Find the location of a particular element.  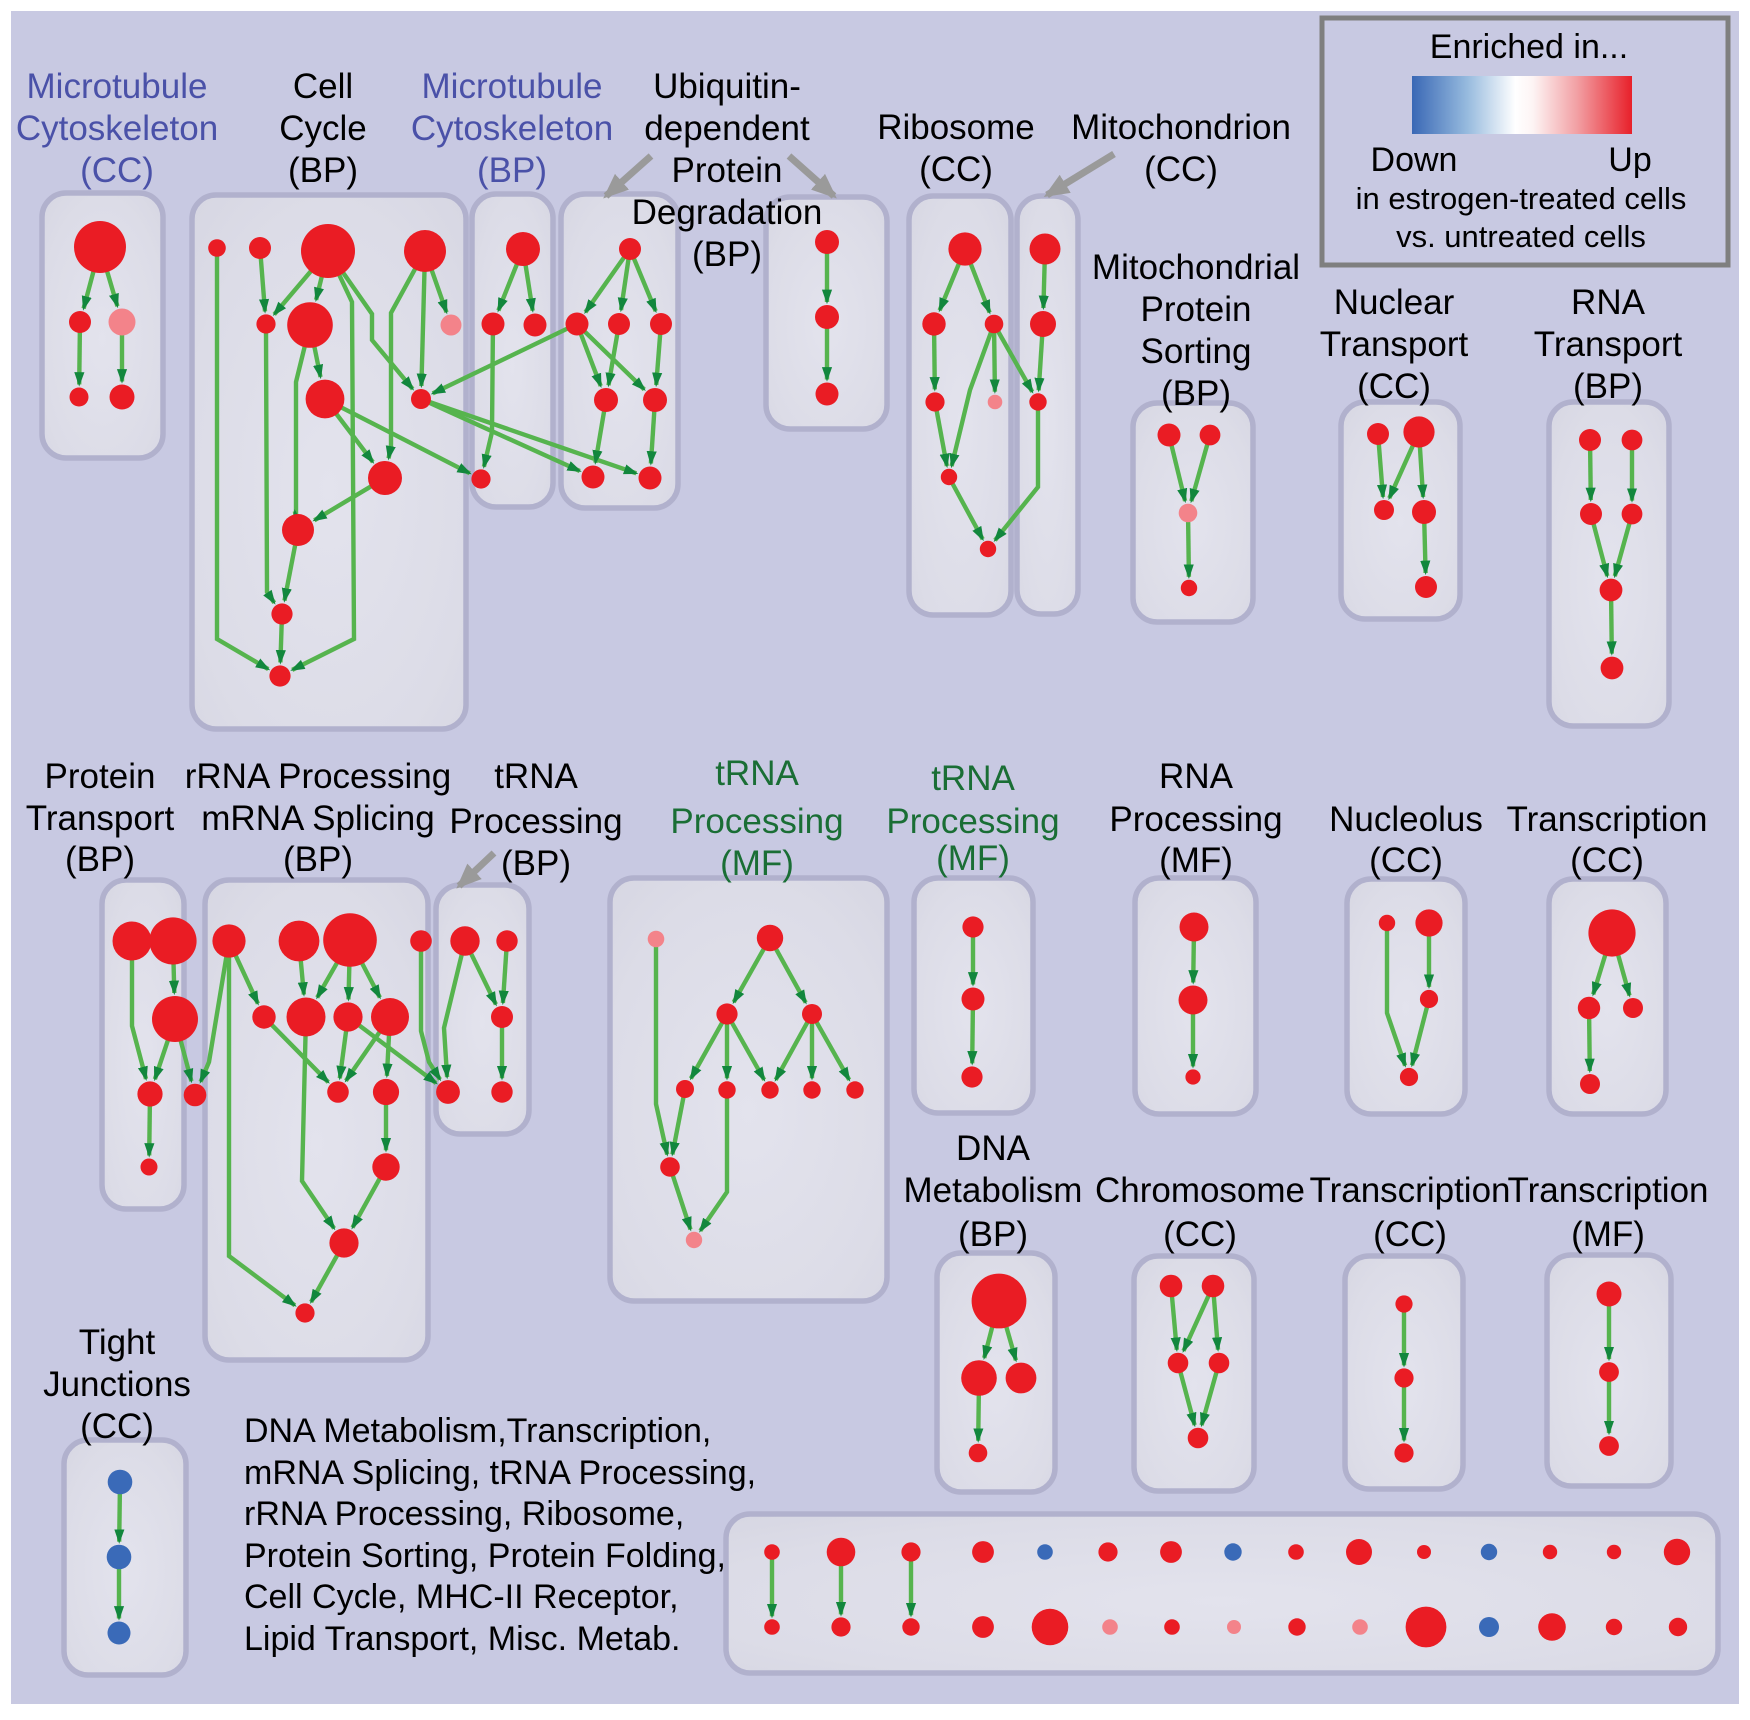

svg-text: Up is located at coordinates (1629, 160).